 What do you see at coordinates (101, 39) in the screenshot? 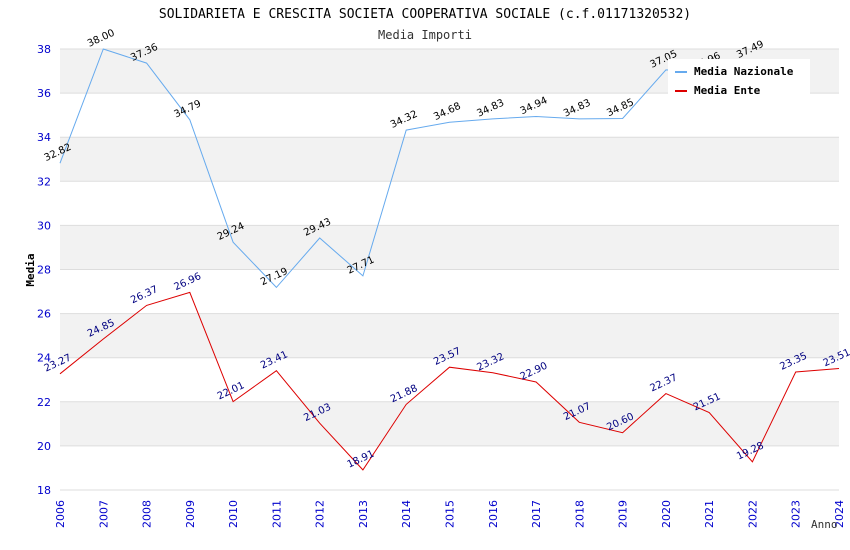
I see `data-label: 38.00` at bounding box center [101, 39].